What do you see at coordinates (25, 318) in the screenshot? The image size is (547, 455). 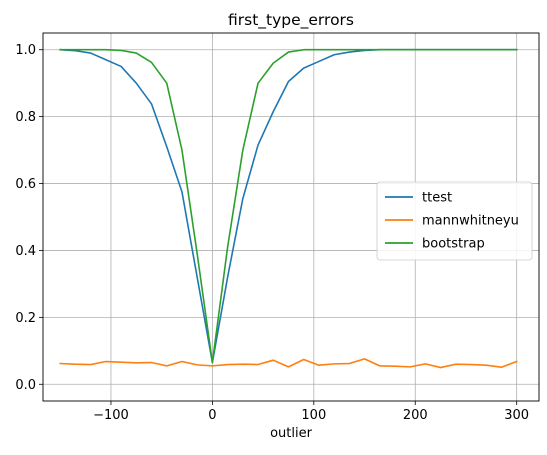 I see `y-tick-label: 0.2` at bounding box center [25, 318].